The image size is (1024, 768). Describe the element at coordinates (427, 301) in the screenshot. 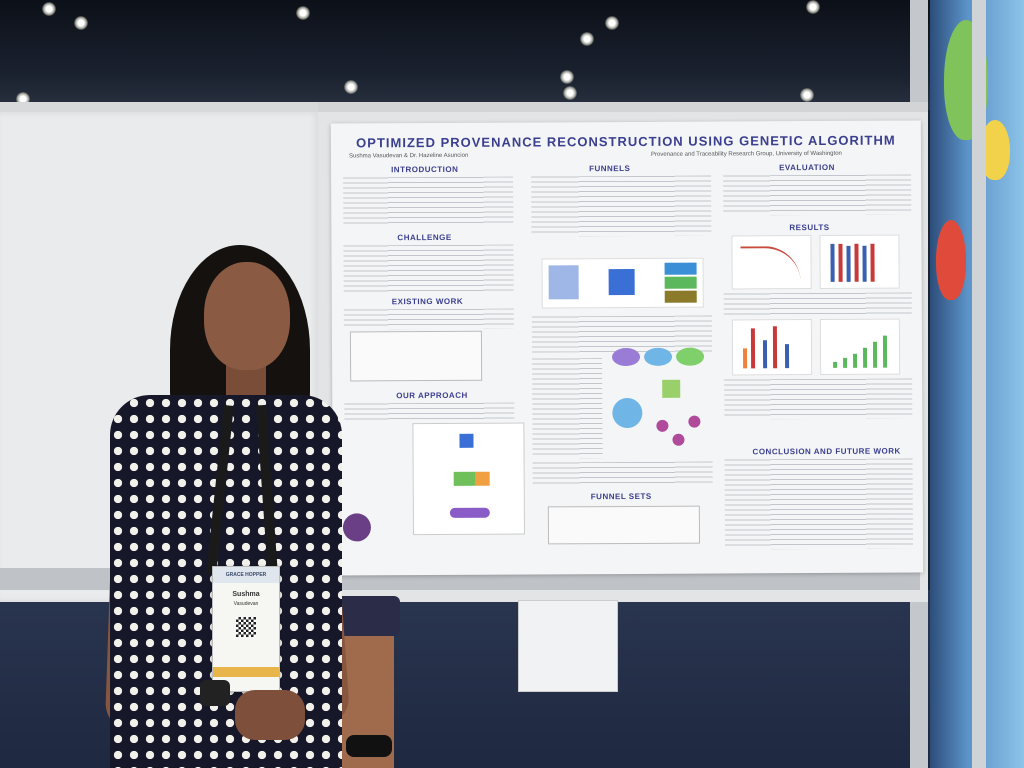

I see `section-heading-existing-work: EXISTING WORK` at that location.